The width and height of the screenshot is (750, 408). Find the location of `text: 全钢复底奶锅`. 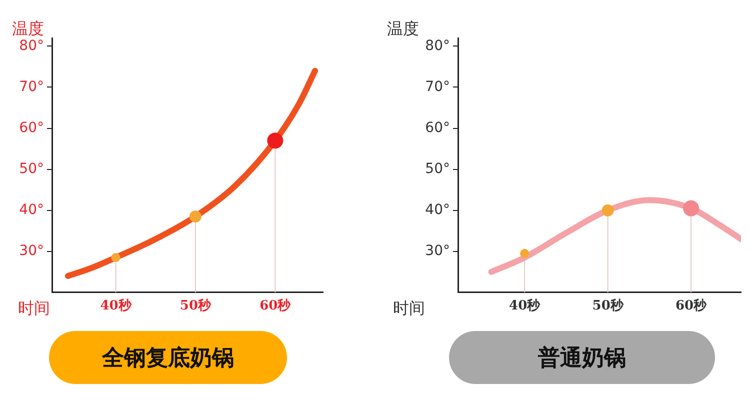

text: 全钢复底奶锅 is located at coordinates (168, 357).